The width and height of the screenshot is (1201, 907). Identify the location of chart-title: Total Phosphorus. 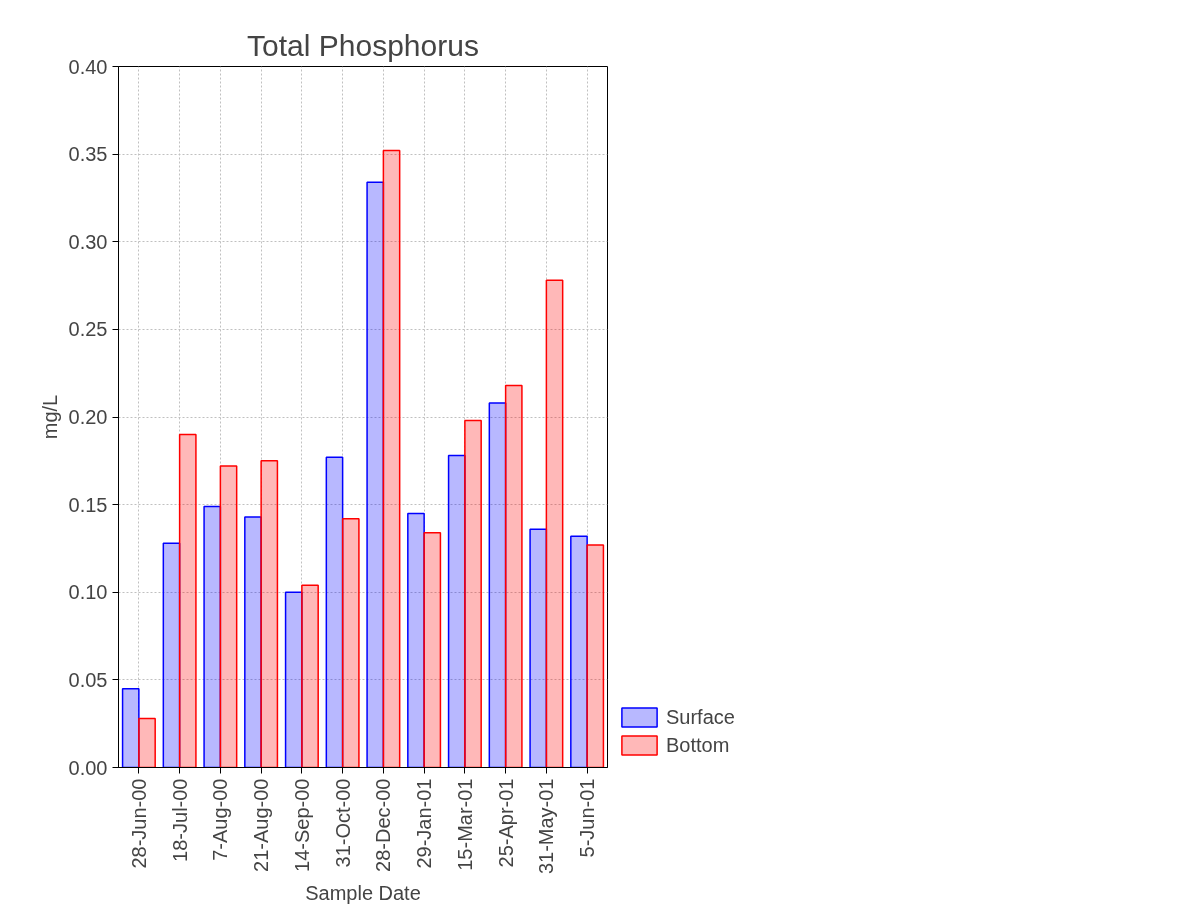
(363, 45).